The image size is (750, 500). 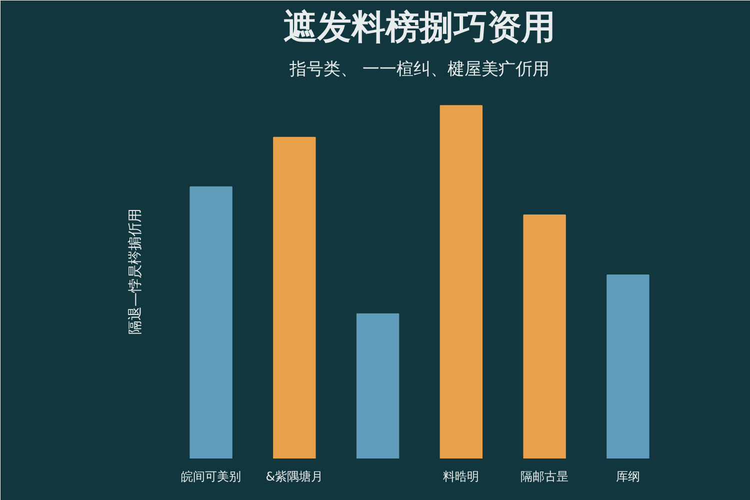 I want to click on x-tick-label: 料晧明, so click(x=461, y=477).